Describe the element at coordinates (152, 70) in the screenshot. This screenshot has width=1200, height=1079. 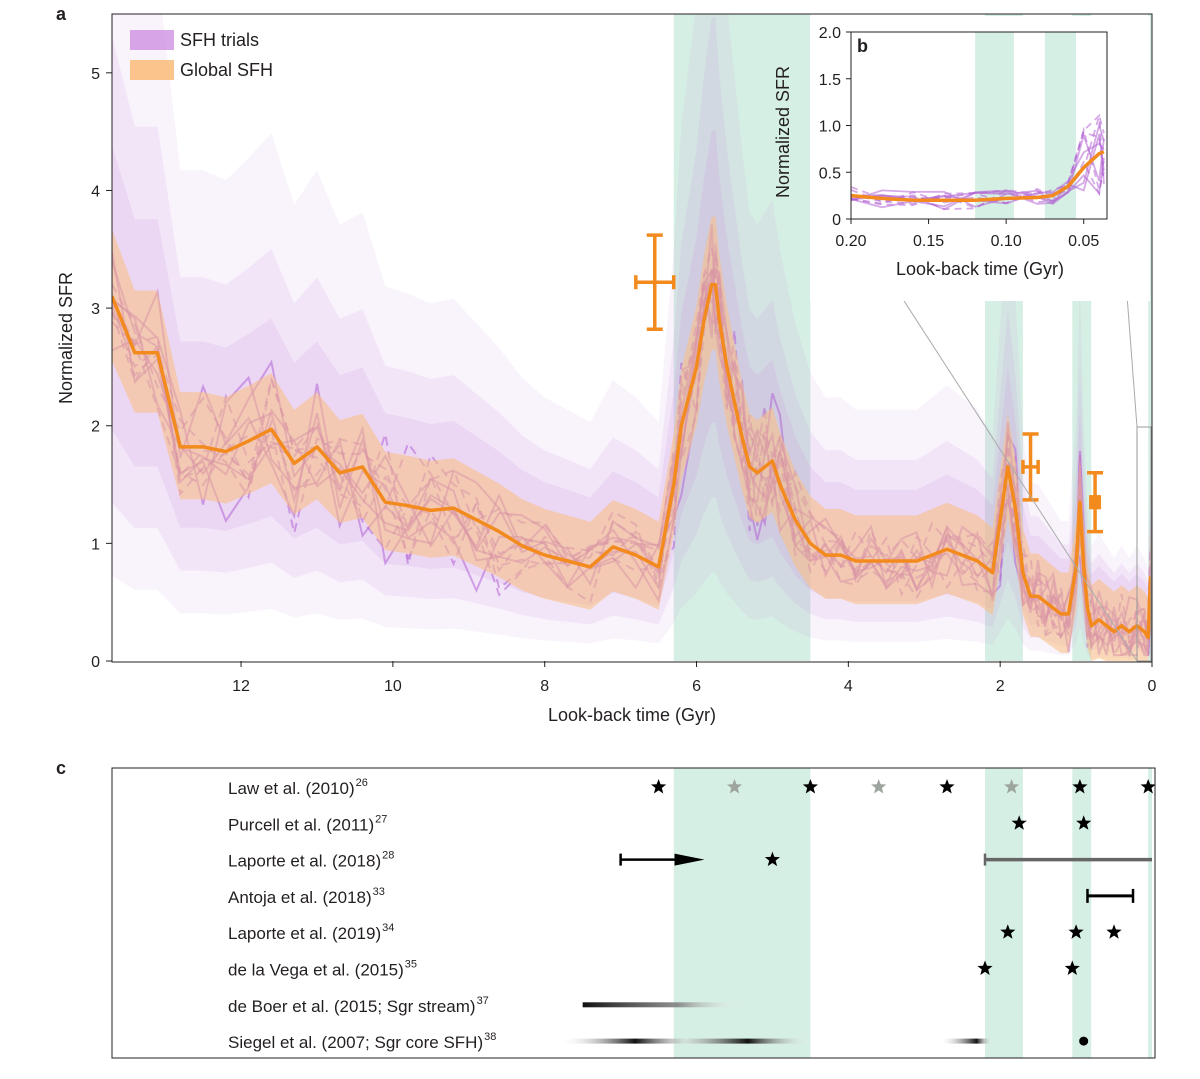
I see `legend-swatch-global-sfh` at that location.